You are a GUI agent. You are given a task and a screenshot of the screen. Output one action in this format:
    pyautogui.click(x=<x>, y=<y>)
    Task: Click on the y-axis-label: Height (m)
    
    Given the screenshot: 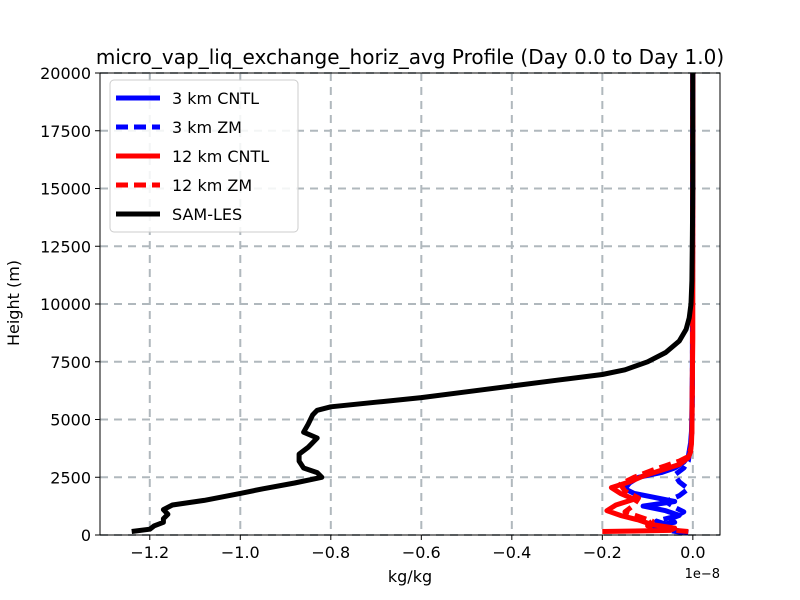 What is the action you would take?
    pyautogui.click(x=13, y=303)
    